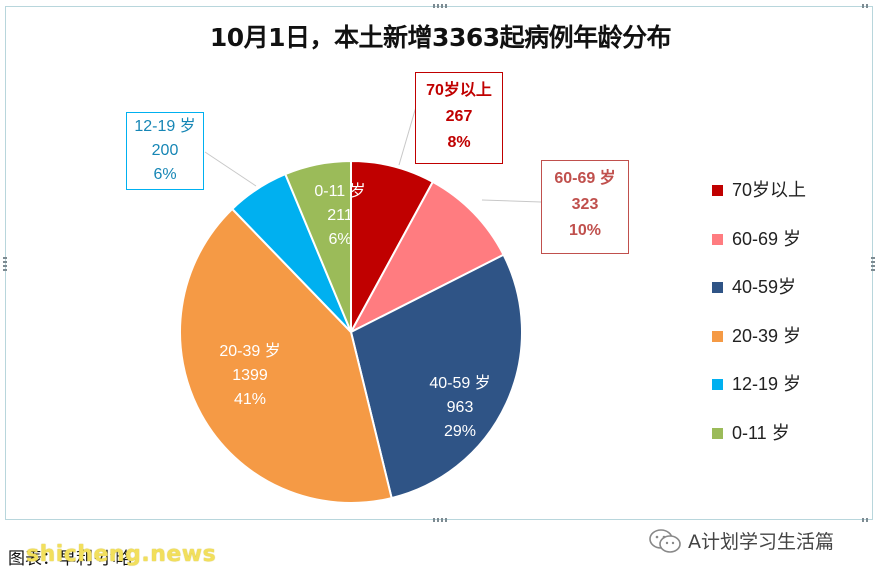  What do you see at coordinates (250, 351) in the screenshot?
I see `data-label-category: 20-39 岁` at bounding box center [250, 351].